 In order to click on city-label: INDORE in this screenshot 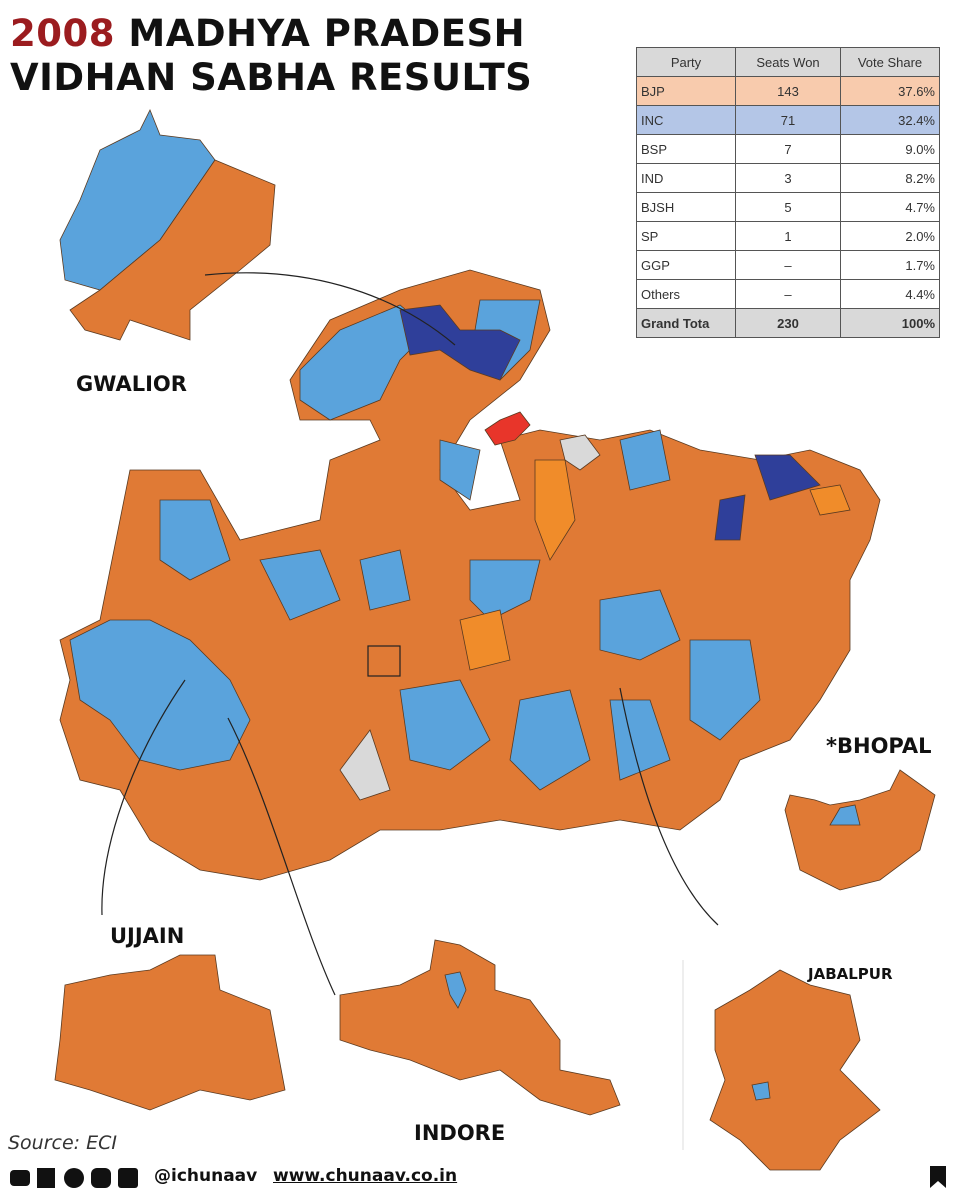, I will do `click(460, 1133)`.